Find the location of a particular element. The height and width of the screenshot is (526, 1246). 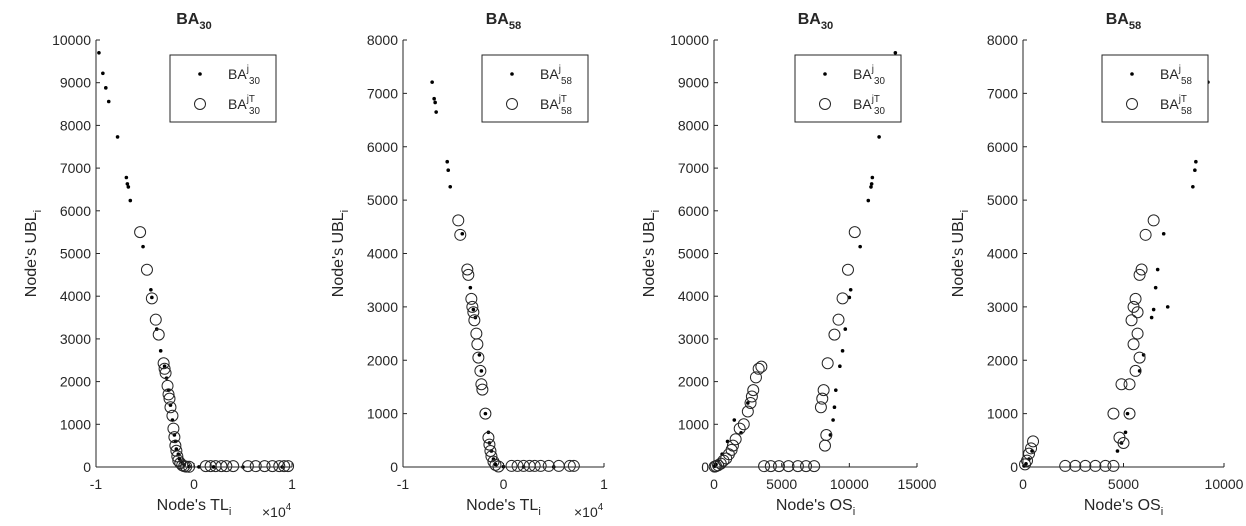

y-tick-label: 0 is located at coordinates (705, 467).